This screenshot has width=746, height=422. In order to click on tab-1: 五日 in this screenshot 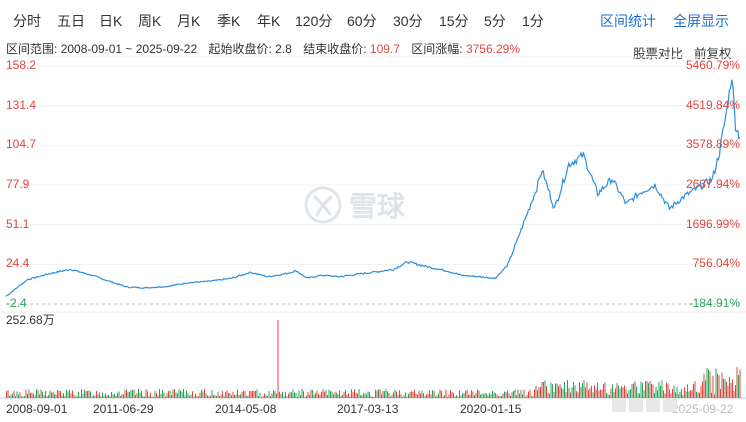, I will do `click(71, 21)`.